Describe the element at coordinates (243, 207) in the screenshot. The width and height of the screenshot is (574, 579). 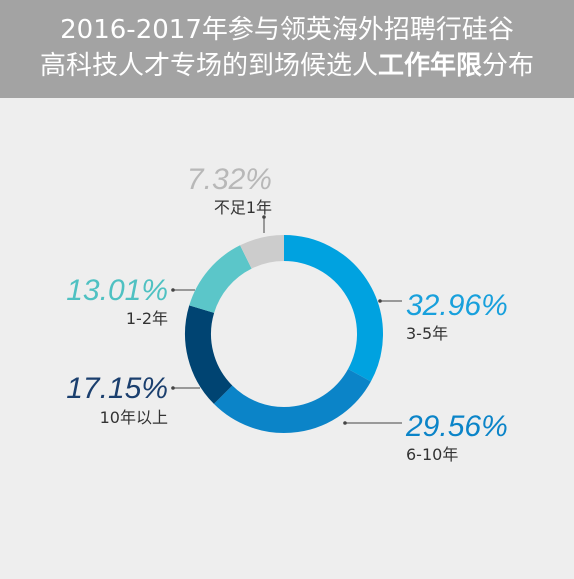
I see `category-label-5: 不足1年` at that location.